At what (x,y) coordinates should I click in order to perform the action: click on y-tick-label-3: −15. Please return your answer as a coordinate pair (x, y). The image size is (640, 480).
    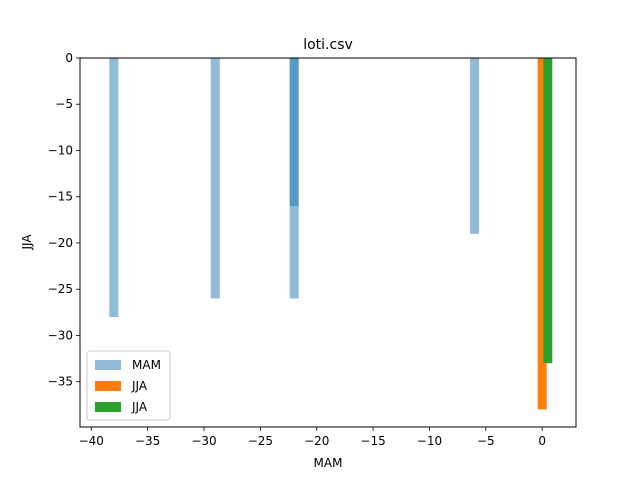
    Looking at the image, I should click on (60, 197).